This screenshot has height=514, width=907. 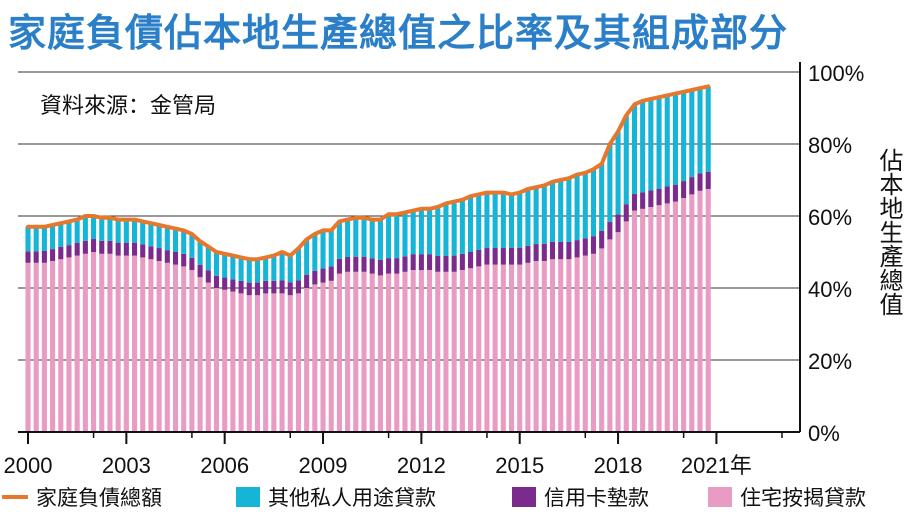 I want to click on x-tick-label: 2000, so click(x=28, y=465).